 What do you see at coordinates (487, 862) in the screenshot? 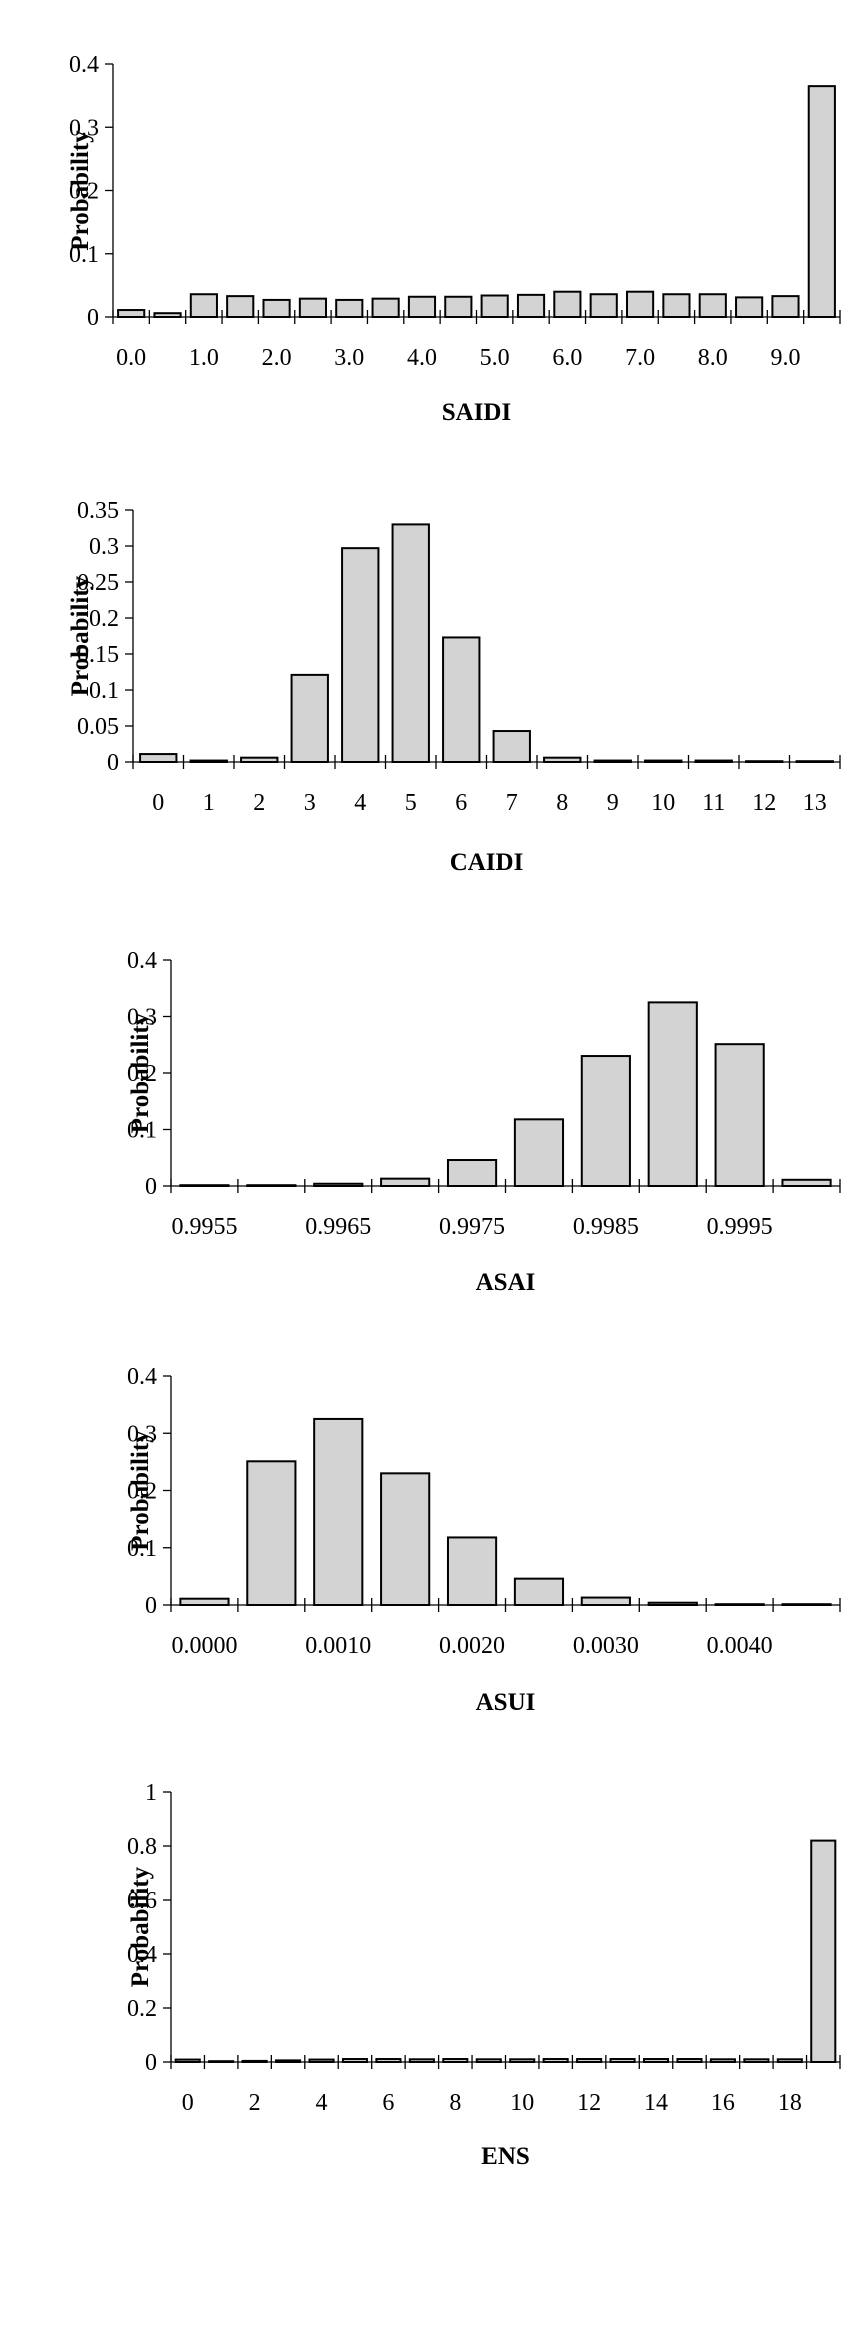
I see `x-axis-title: CAIDI` at bounding box center [487, 862].